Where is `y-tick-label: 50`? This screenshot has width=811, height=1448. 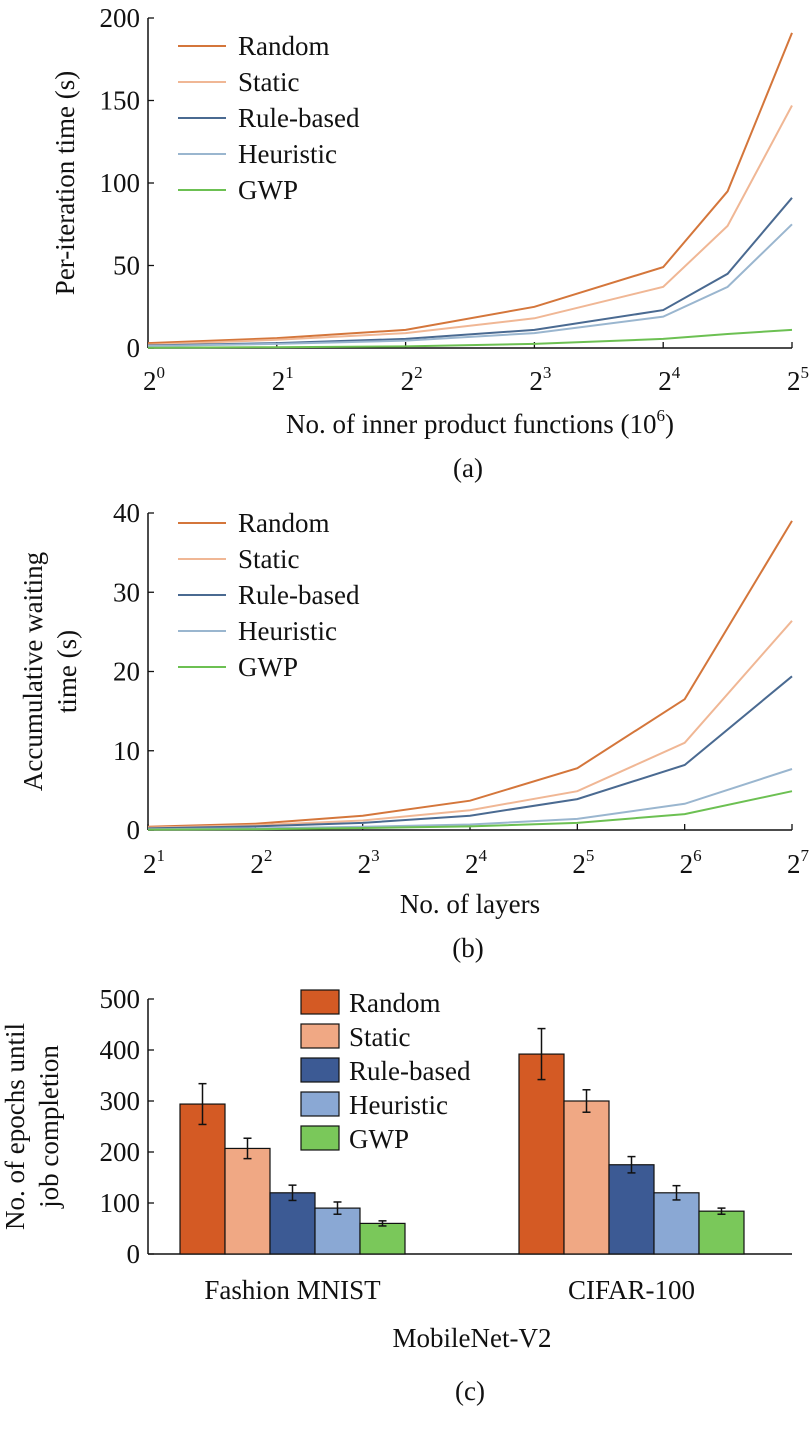 y-tick-label: 50 is located at coordinates (126, 266).